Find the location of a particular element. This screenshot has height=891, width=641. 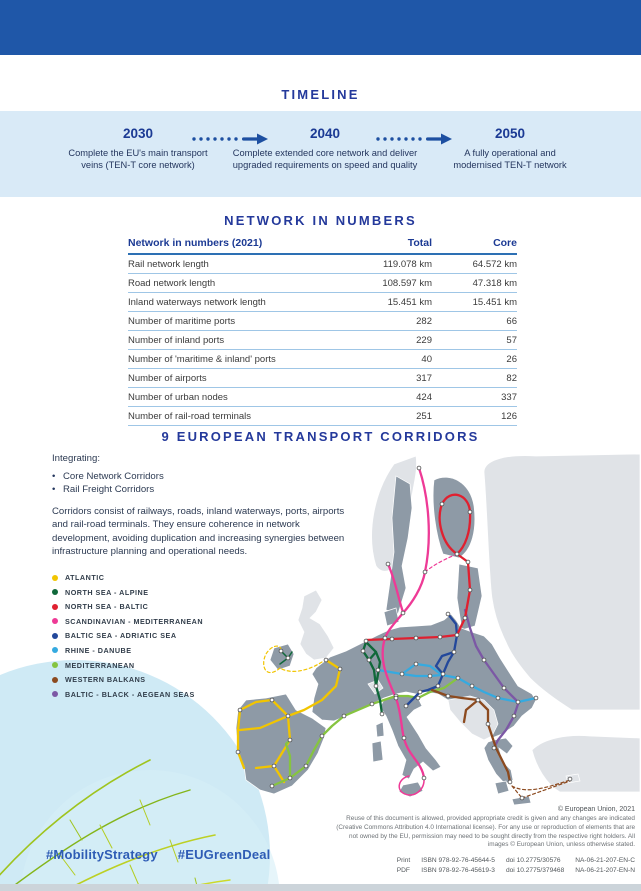

legend-item: NORTH SEA - ALPINE is located at coordinates (127, 592).